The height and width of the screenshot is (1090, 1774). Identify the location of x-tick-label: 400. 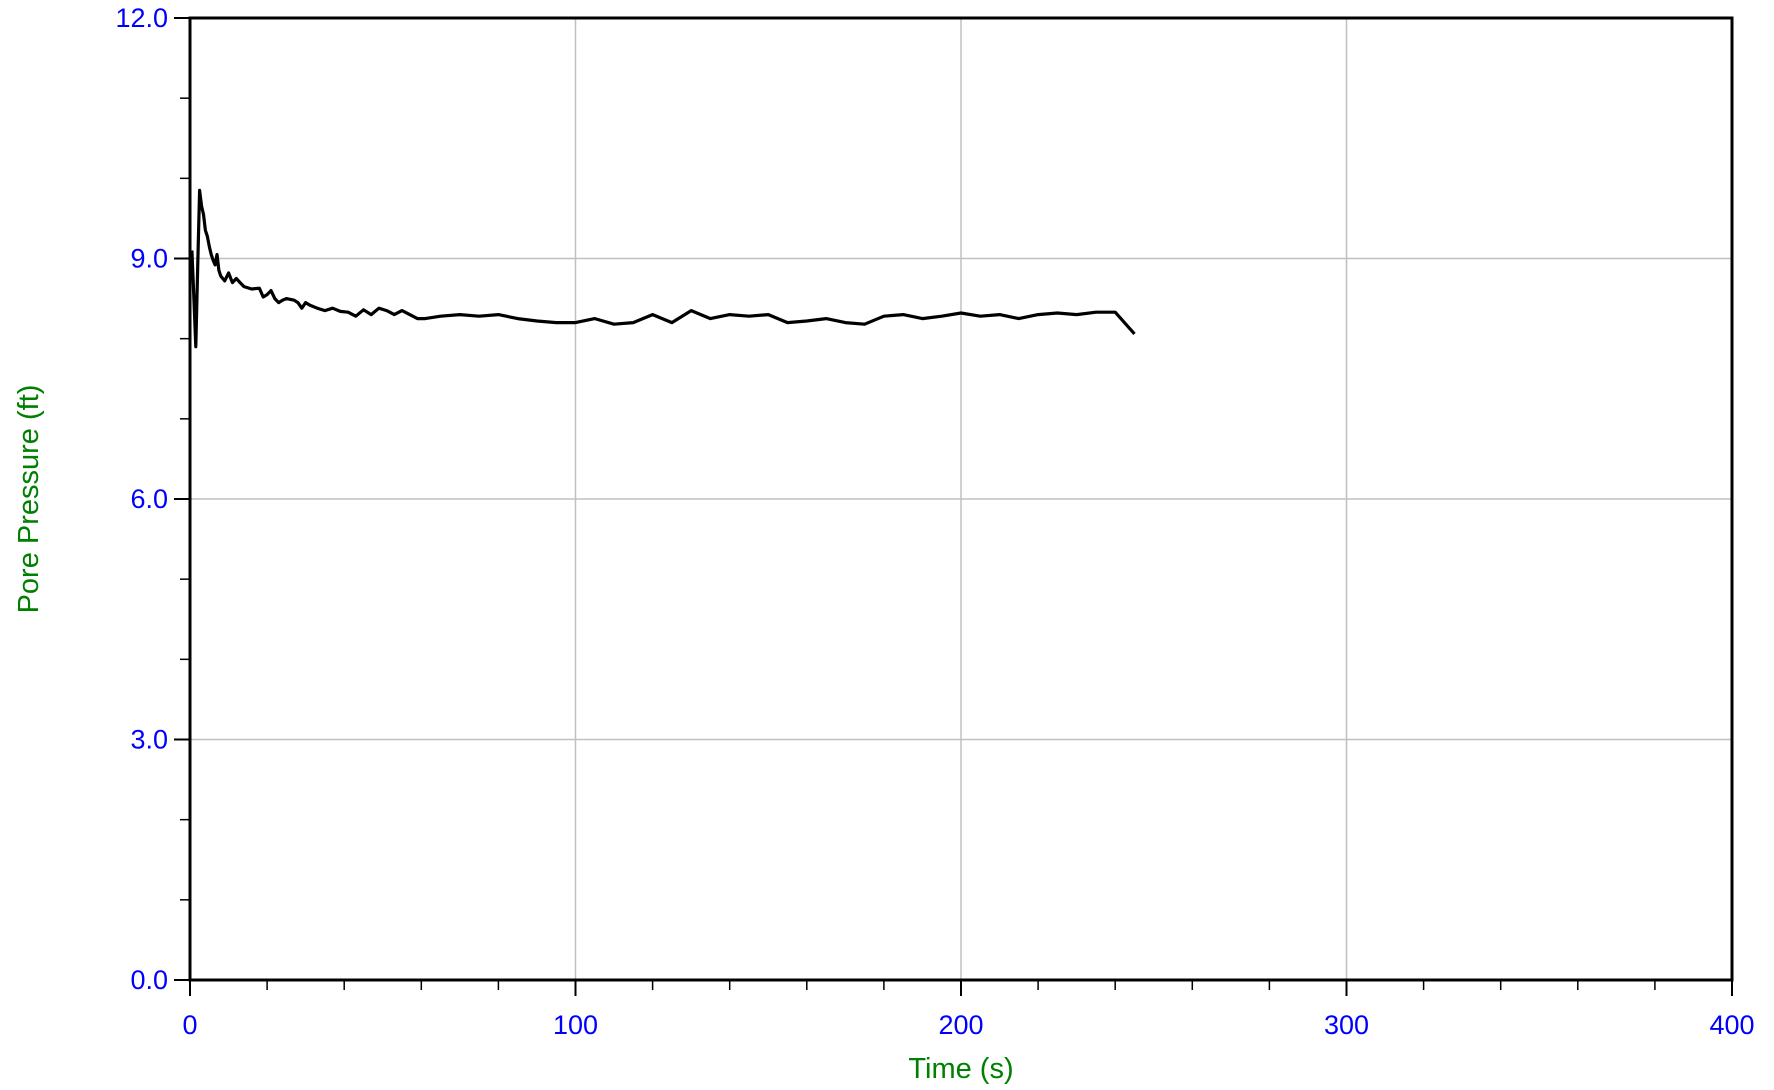
(1731, 1025).